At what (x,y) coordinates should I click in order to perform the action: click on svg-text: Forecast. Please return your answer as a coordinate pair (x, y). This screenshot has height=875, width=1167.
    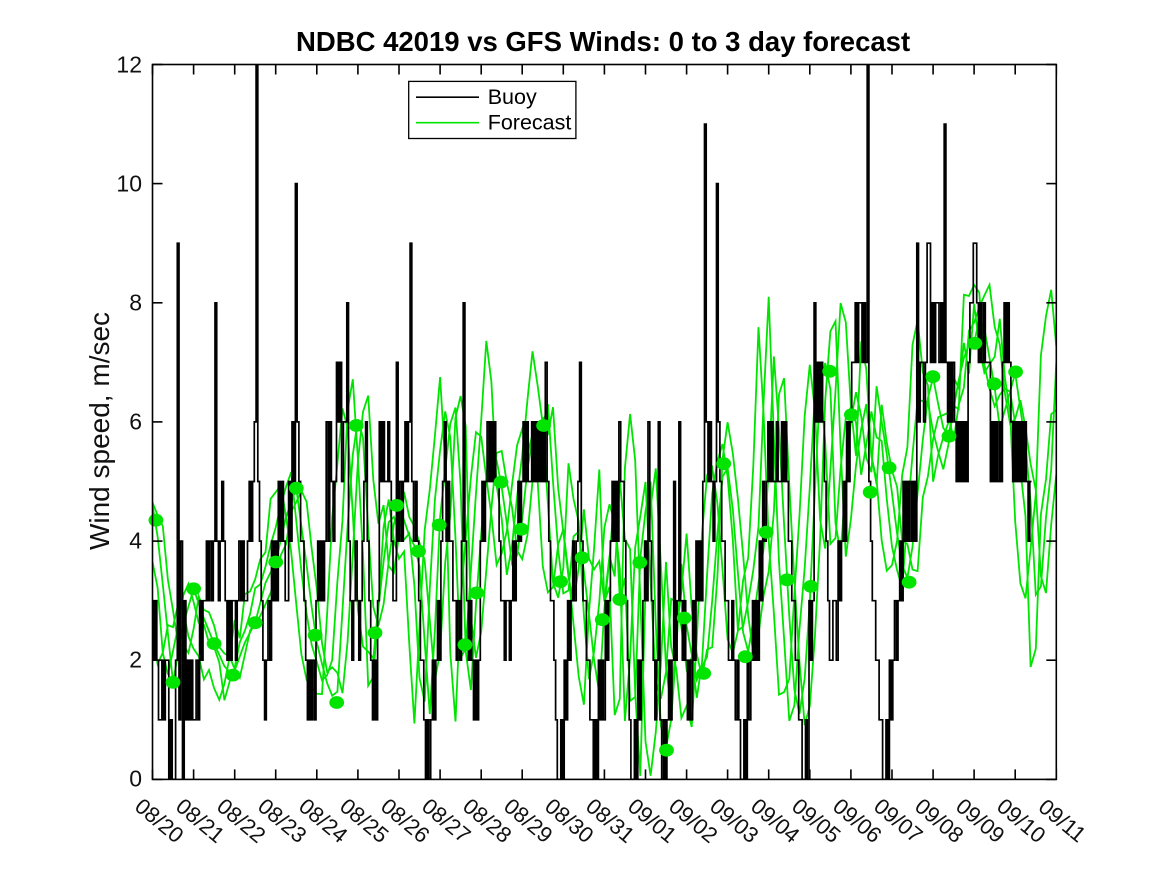
    Looking at the image, I should click on (530, 123).